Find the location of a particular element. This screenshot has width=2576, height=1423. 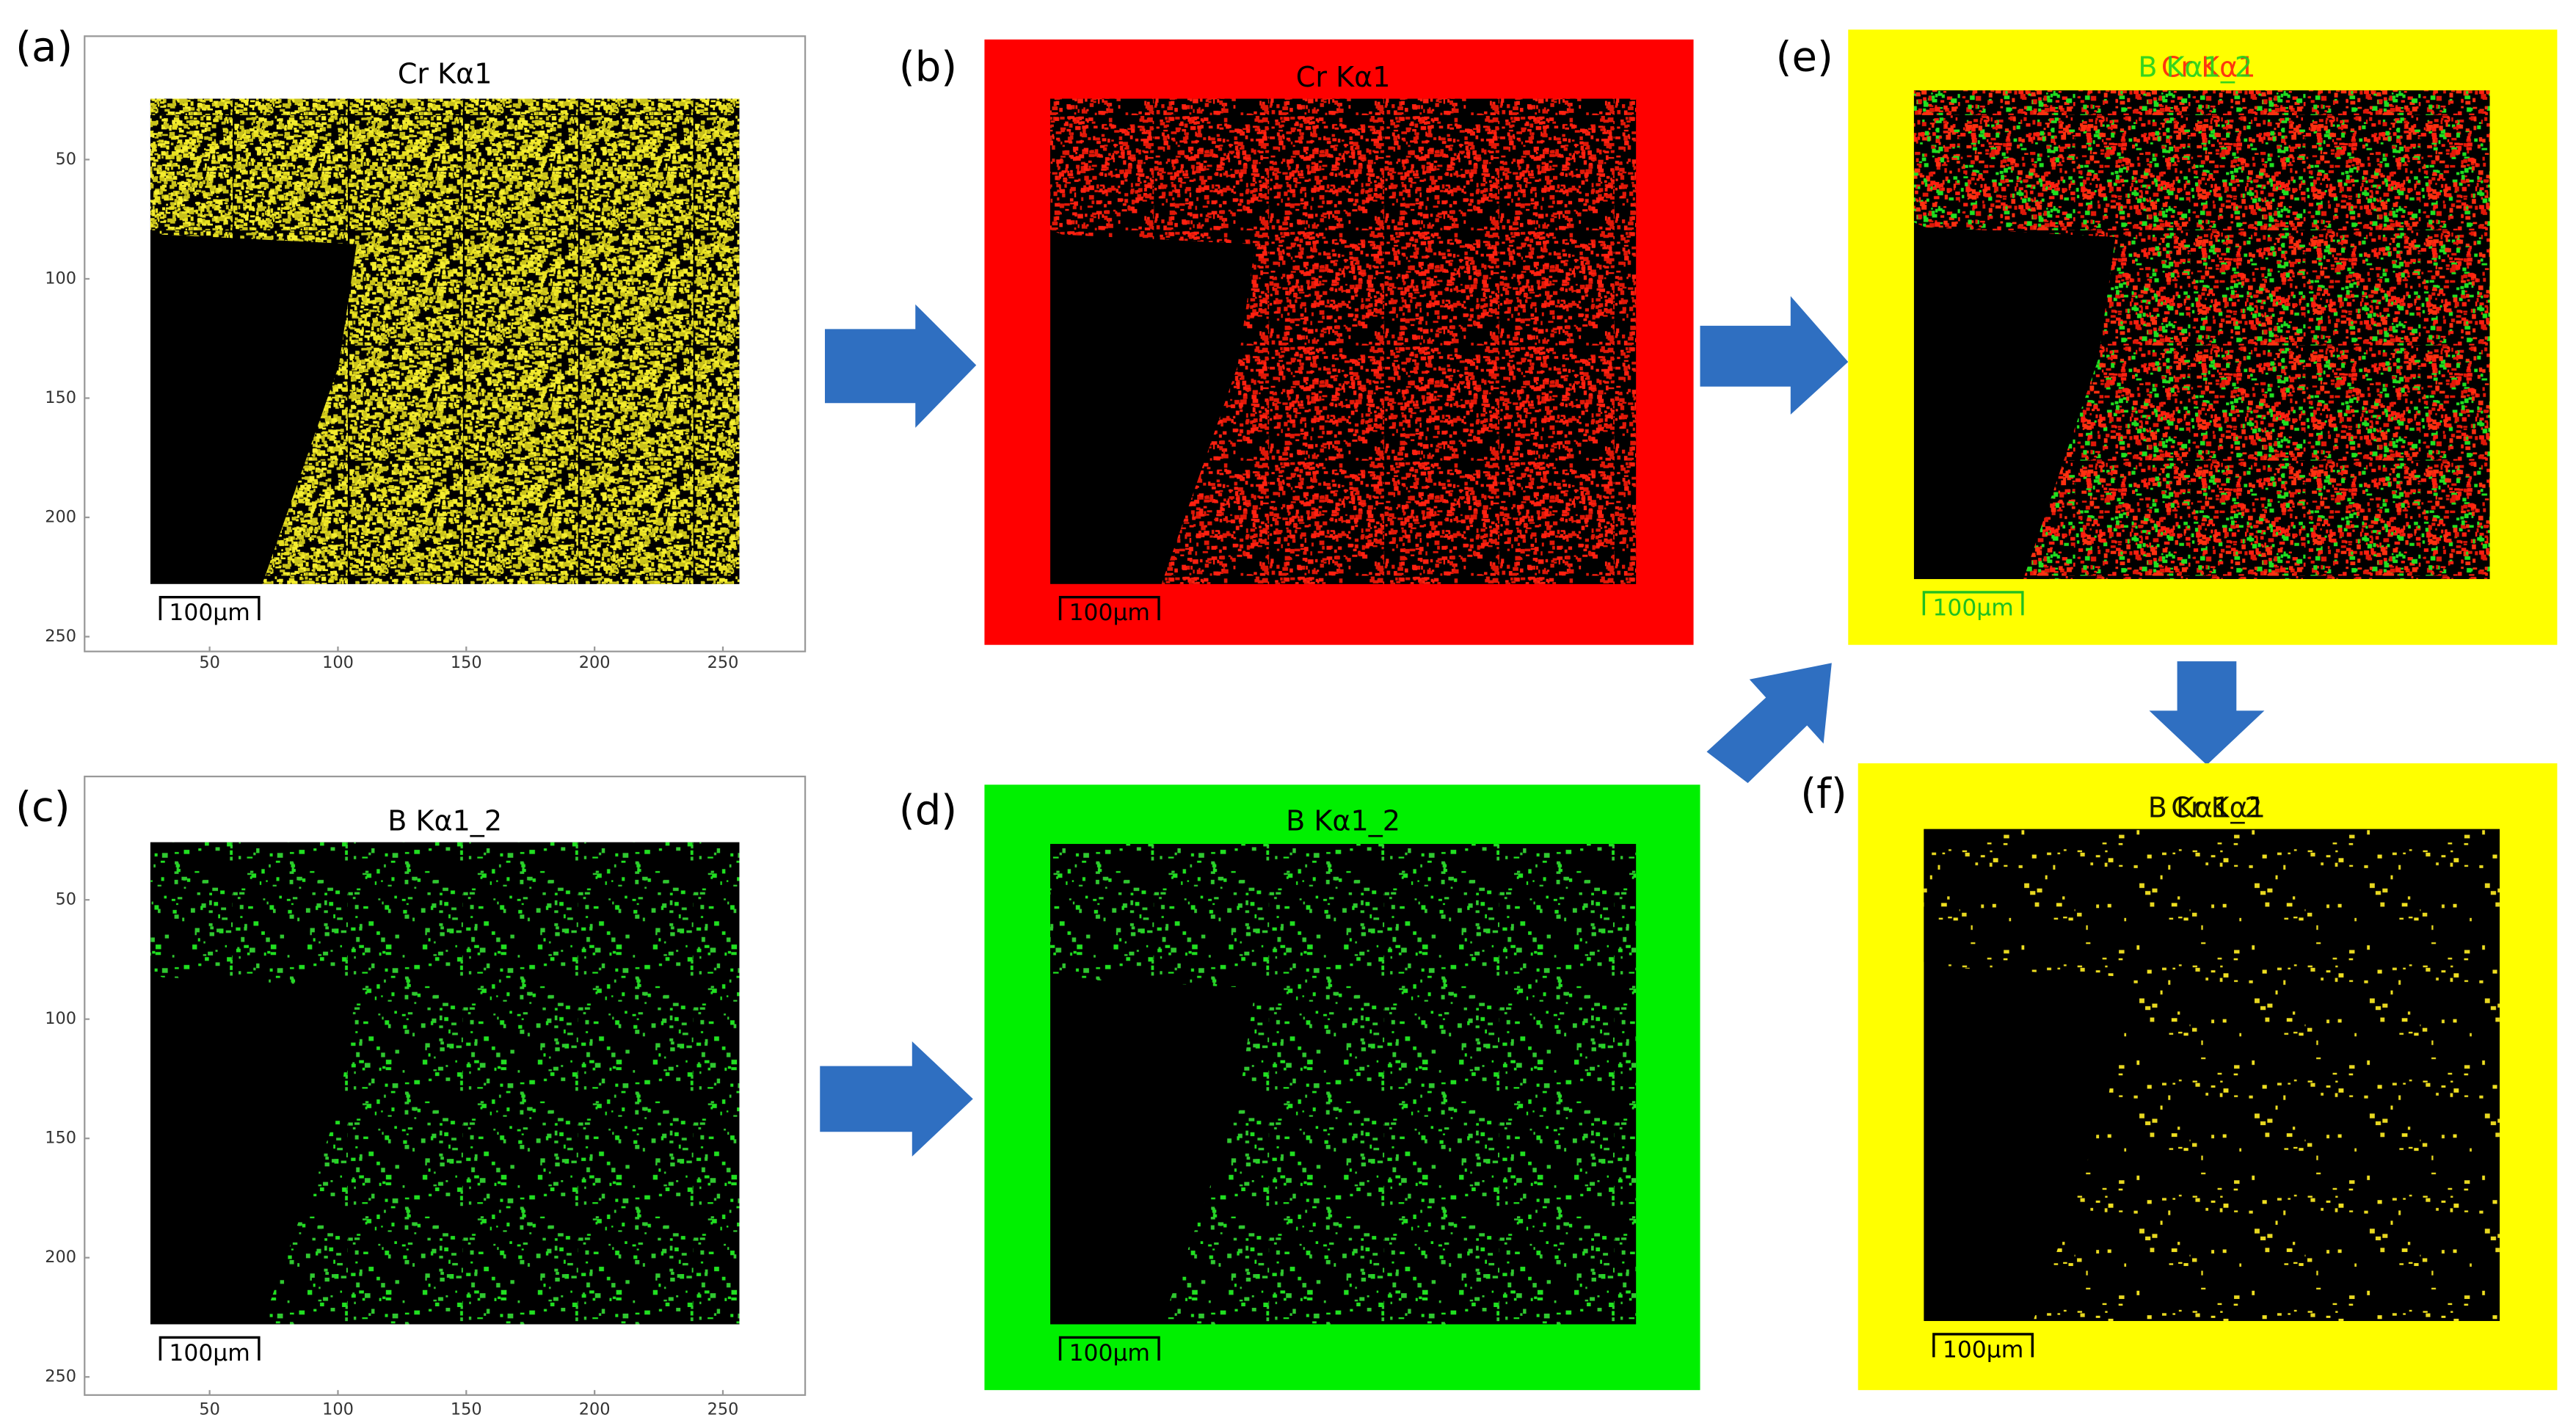

panel-label: (e) is located at coordinates (1804, 57).